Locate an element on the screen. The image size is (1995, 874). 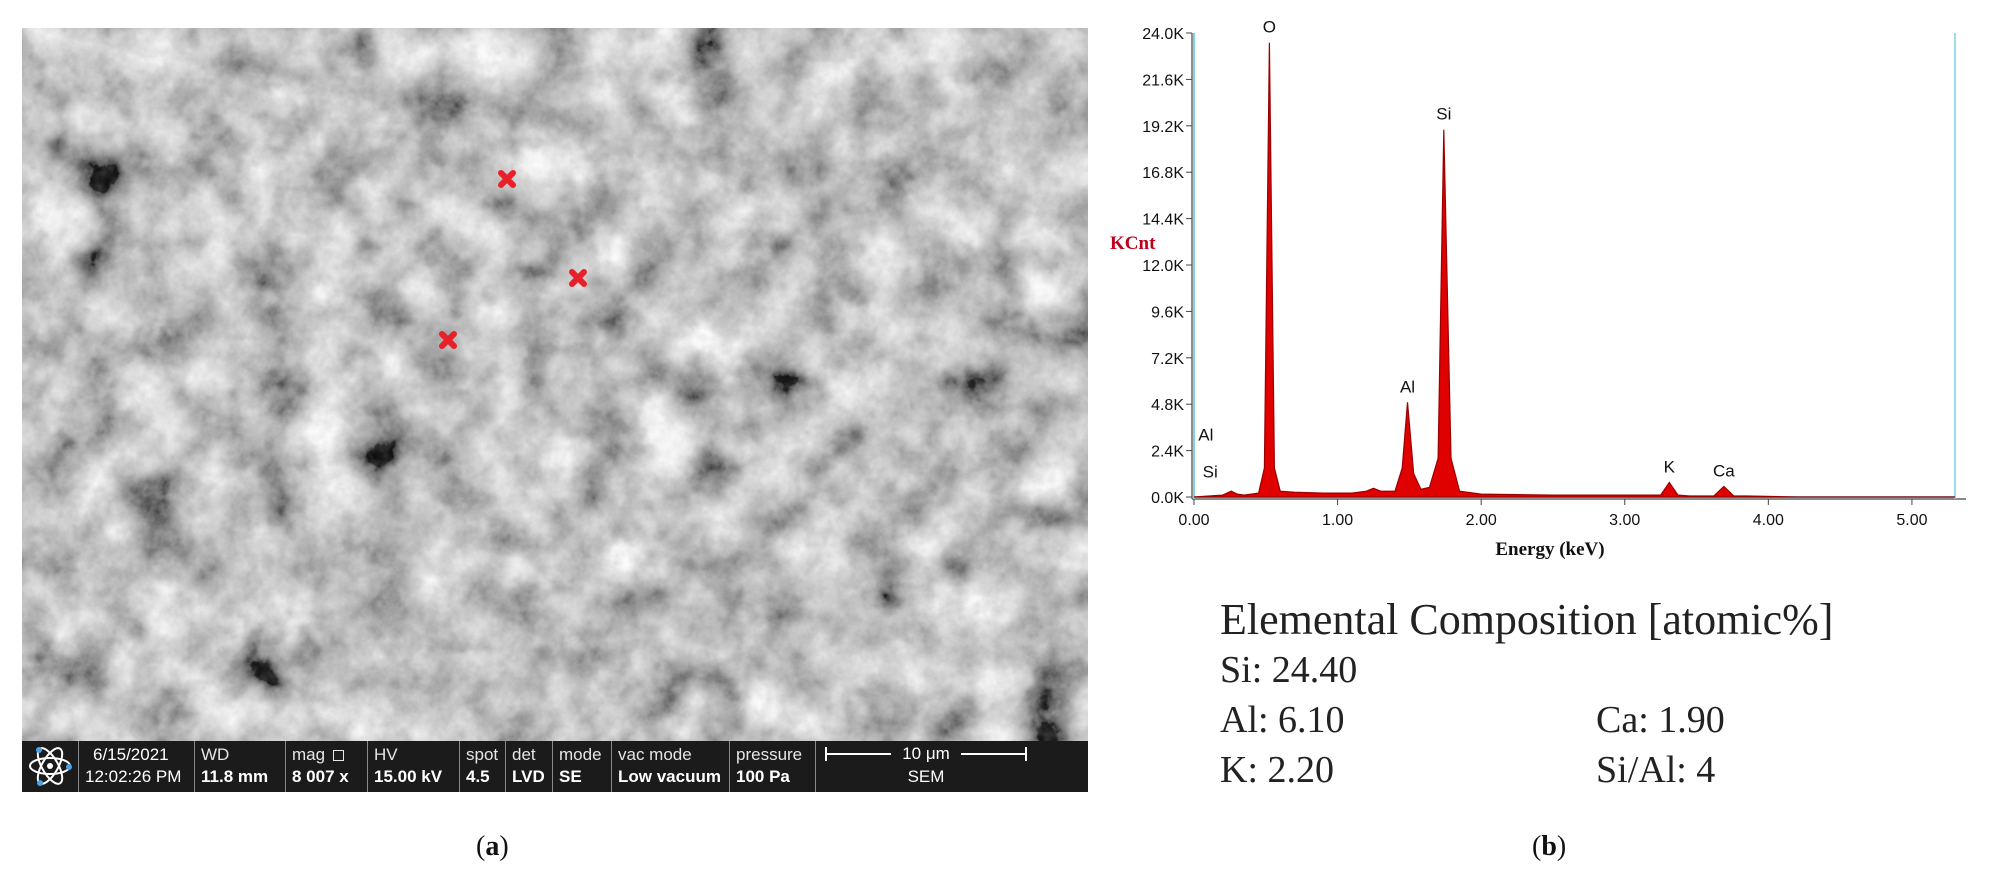
mode-value: SE is located at coordinates (570, 776).